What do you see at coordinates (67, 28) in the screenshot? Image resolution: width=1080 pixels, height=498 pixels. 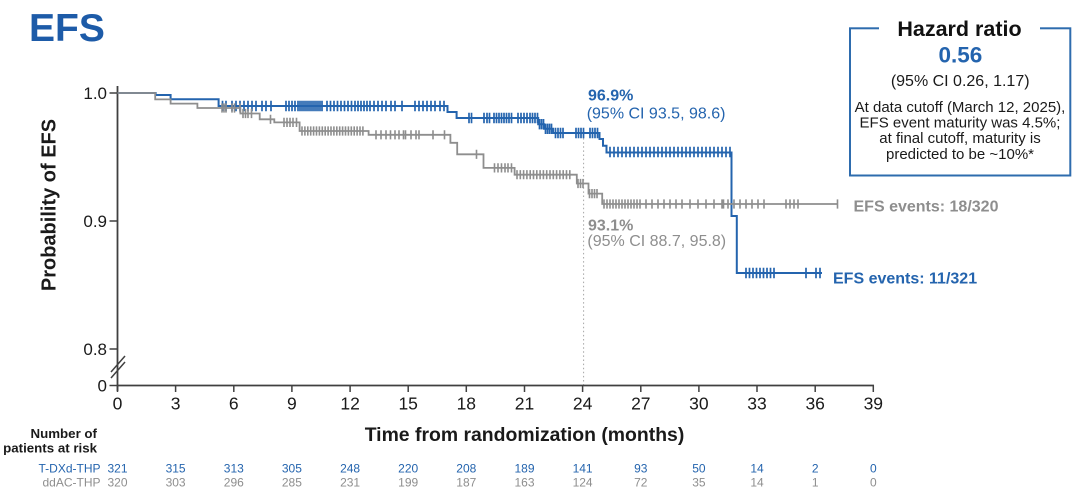 I see `svg-text: EFS` at bounding box center [67, 28].